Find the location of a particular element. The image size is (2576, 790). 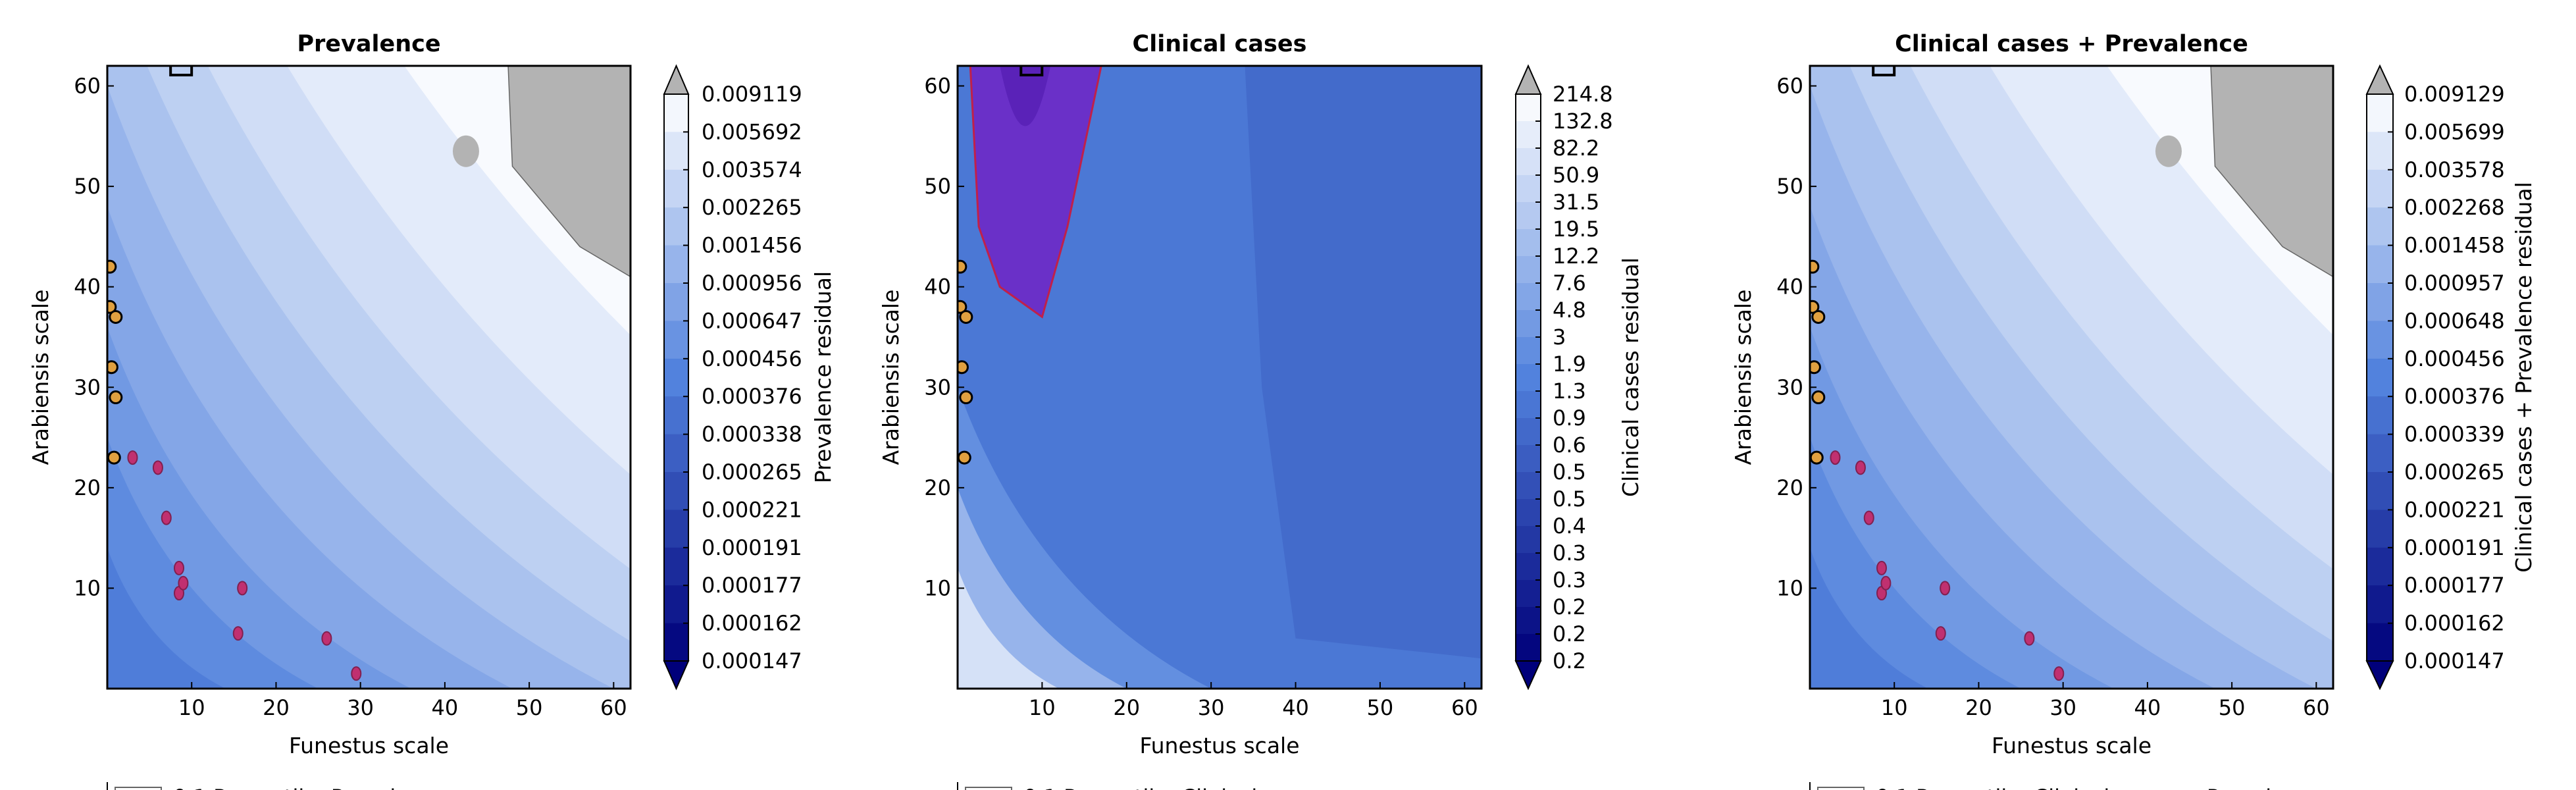

colorbar-tick-label: 0.000647 is located at coordinates (752, 320).